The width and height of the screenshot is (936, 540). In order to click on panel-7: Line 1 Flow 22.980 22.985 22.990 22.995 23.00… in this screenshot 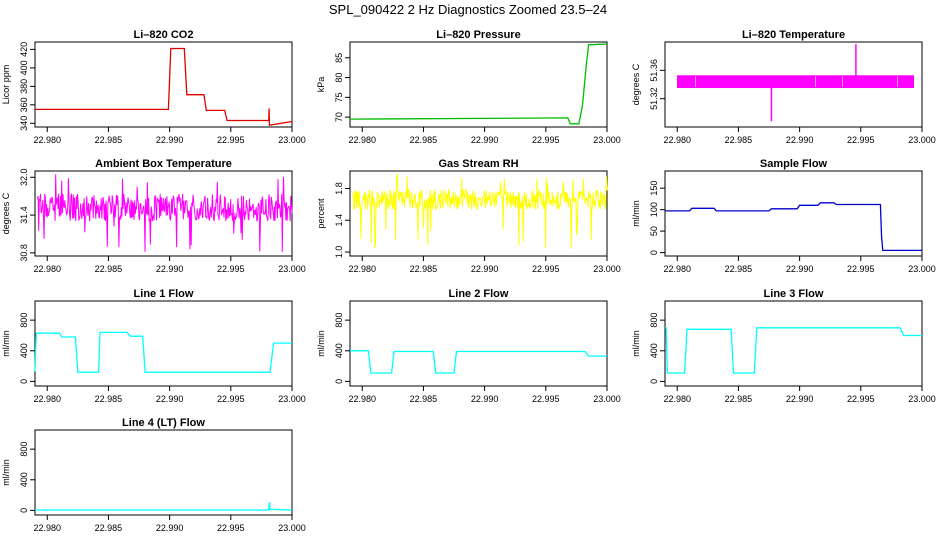, I will do `click(153, 346)`.